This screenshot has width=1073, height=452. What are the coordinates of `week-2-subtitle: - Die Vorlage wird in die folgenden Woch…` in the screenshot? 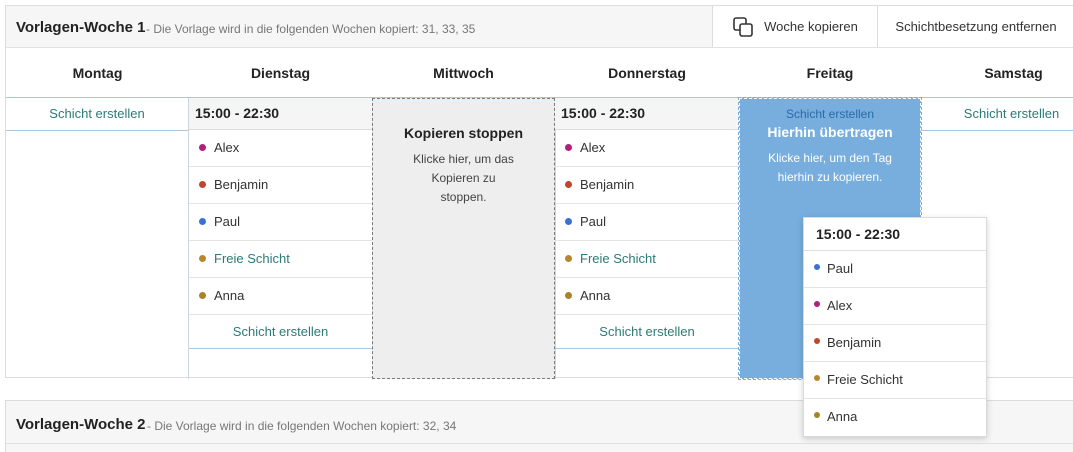 It's located at (302, 426).